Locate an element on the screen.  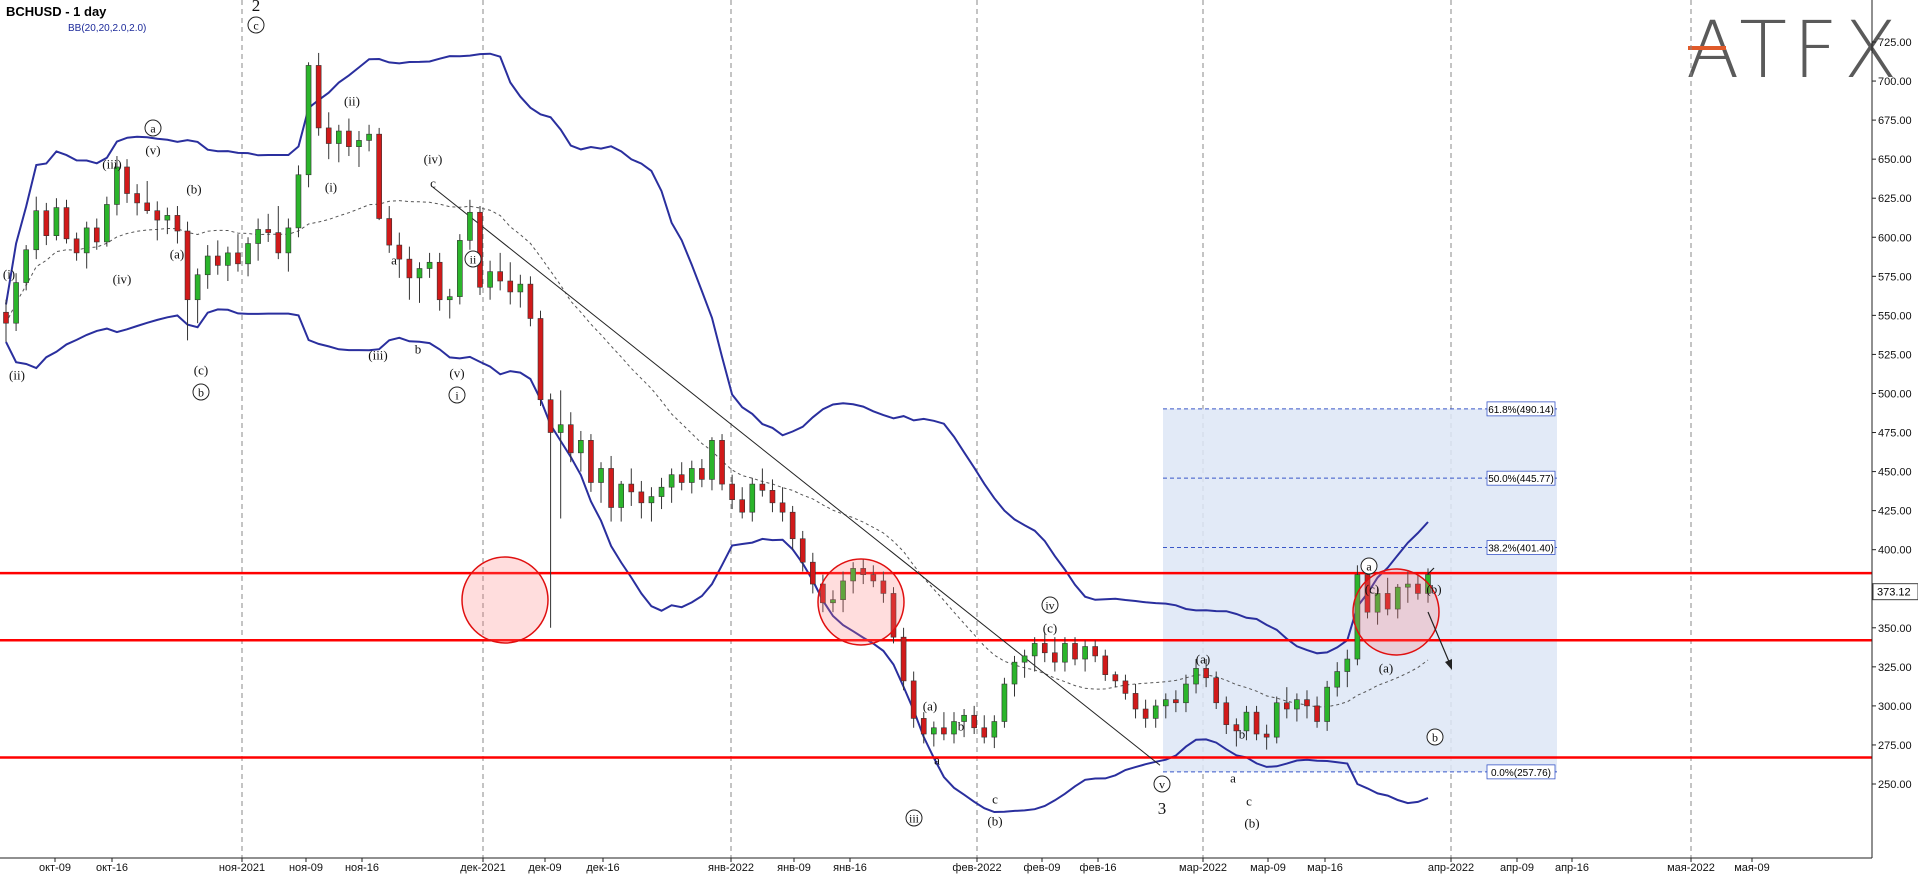
wave-label: a is located at coordinates (1369, 567).